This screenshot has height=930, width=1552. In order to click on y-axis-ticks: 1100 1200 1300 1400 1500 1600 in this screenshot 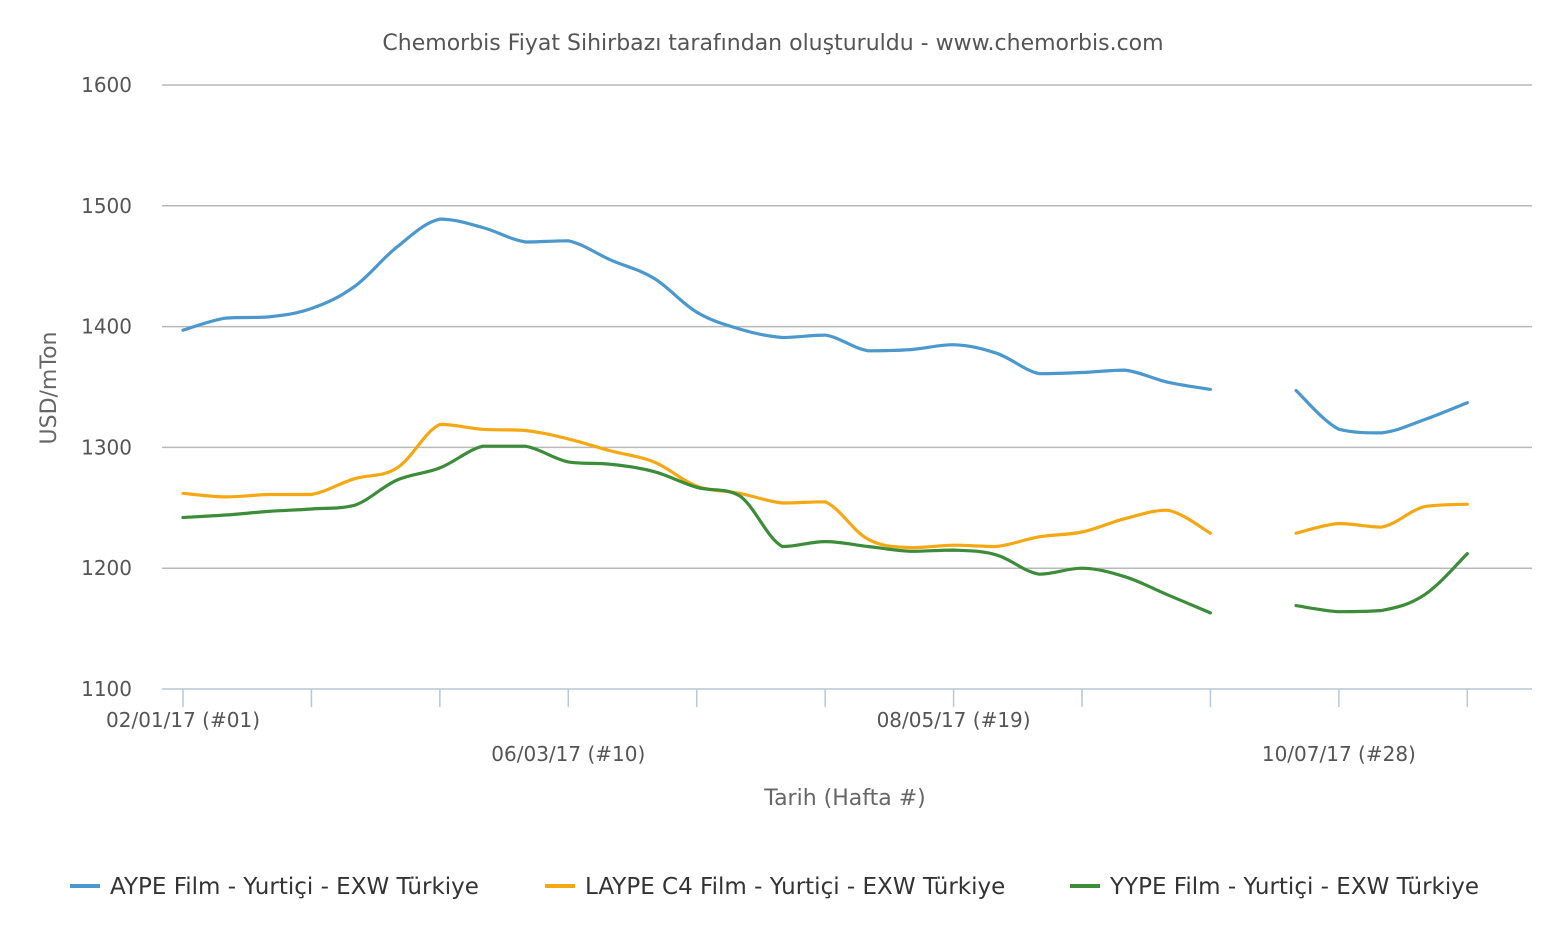, I will do `click(106, 387)`.